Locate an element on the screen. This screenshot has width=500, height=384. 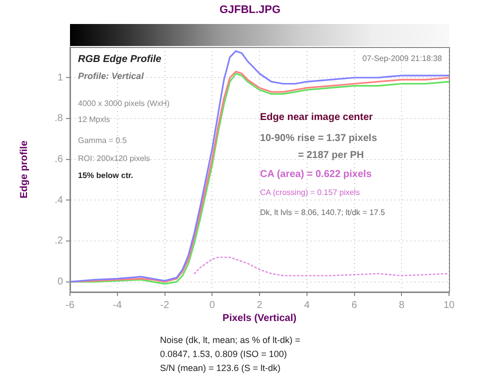
x-tick-label: 4 is located at coordinates (307, 305).